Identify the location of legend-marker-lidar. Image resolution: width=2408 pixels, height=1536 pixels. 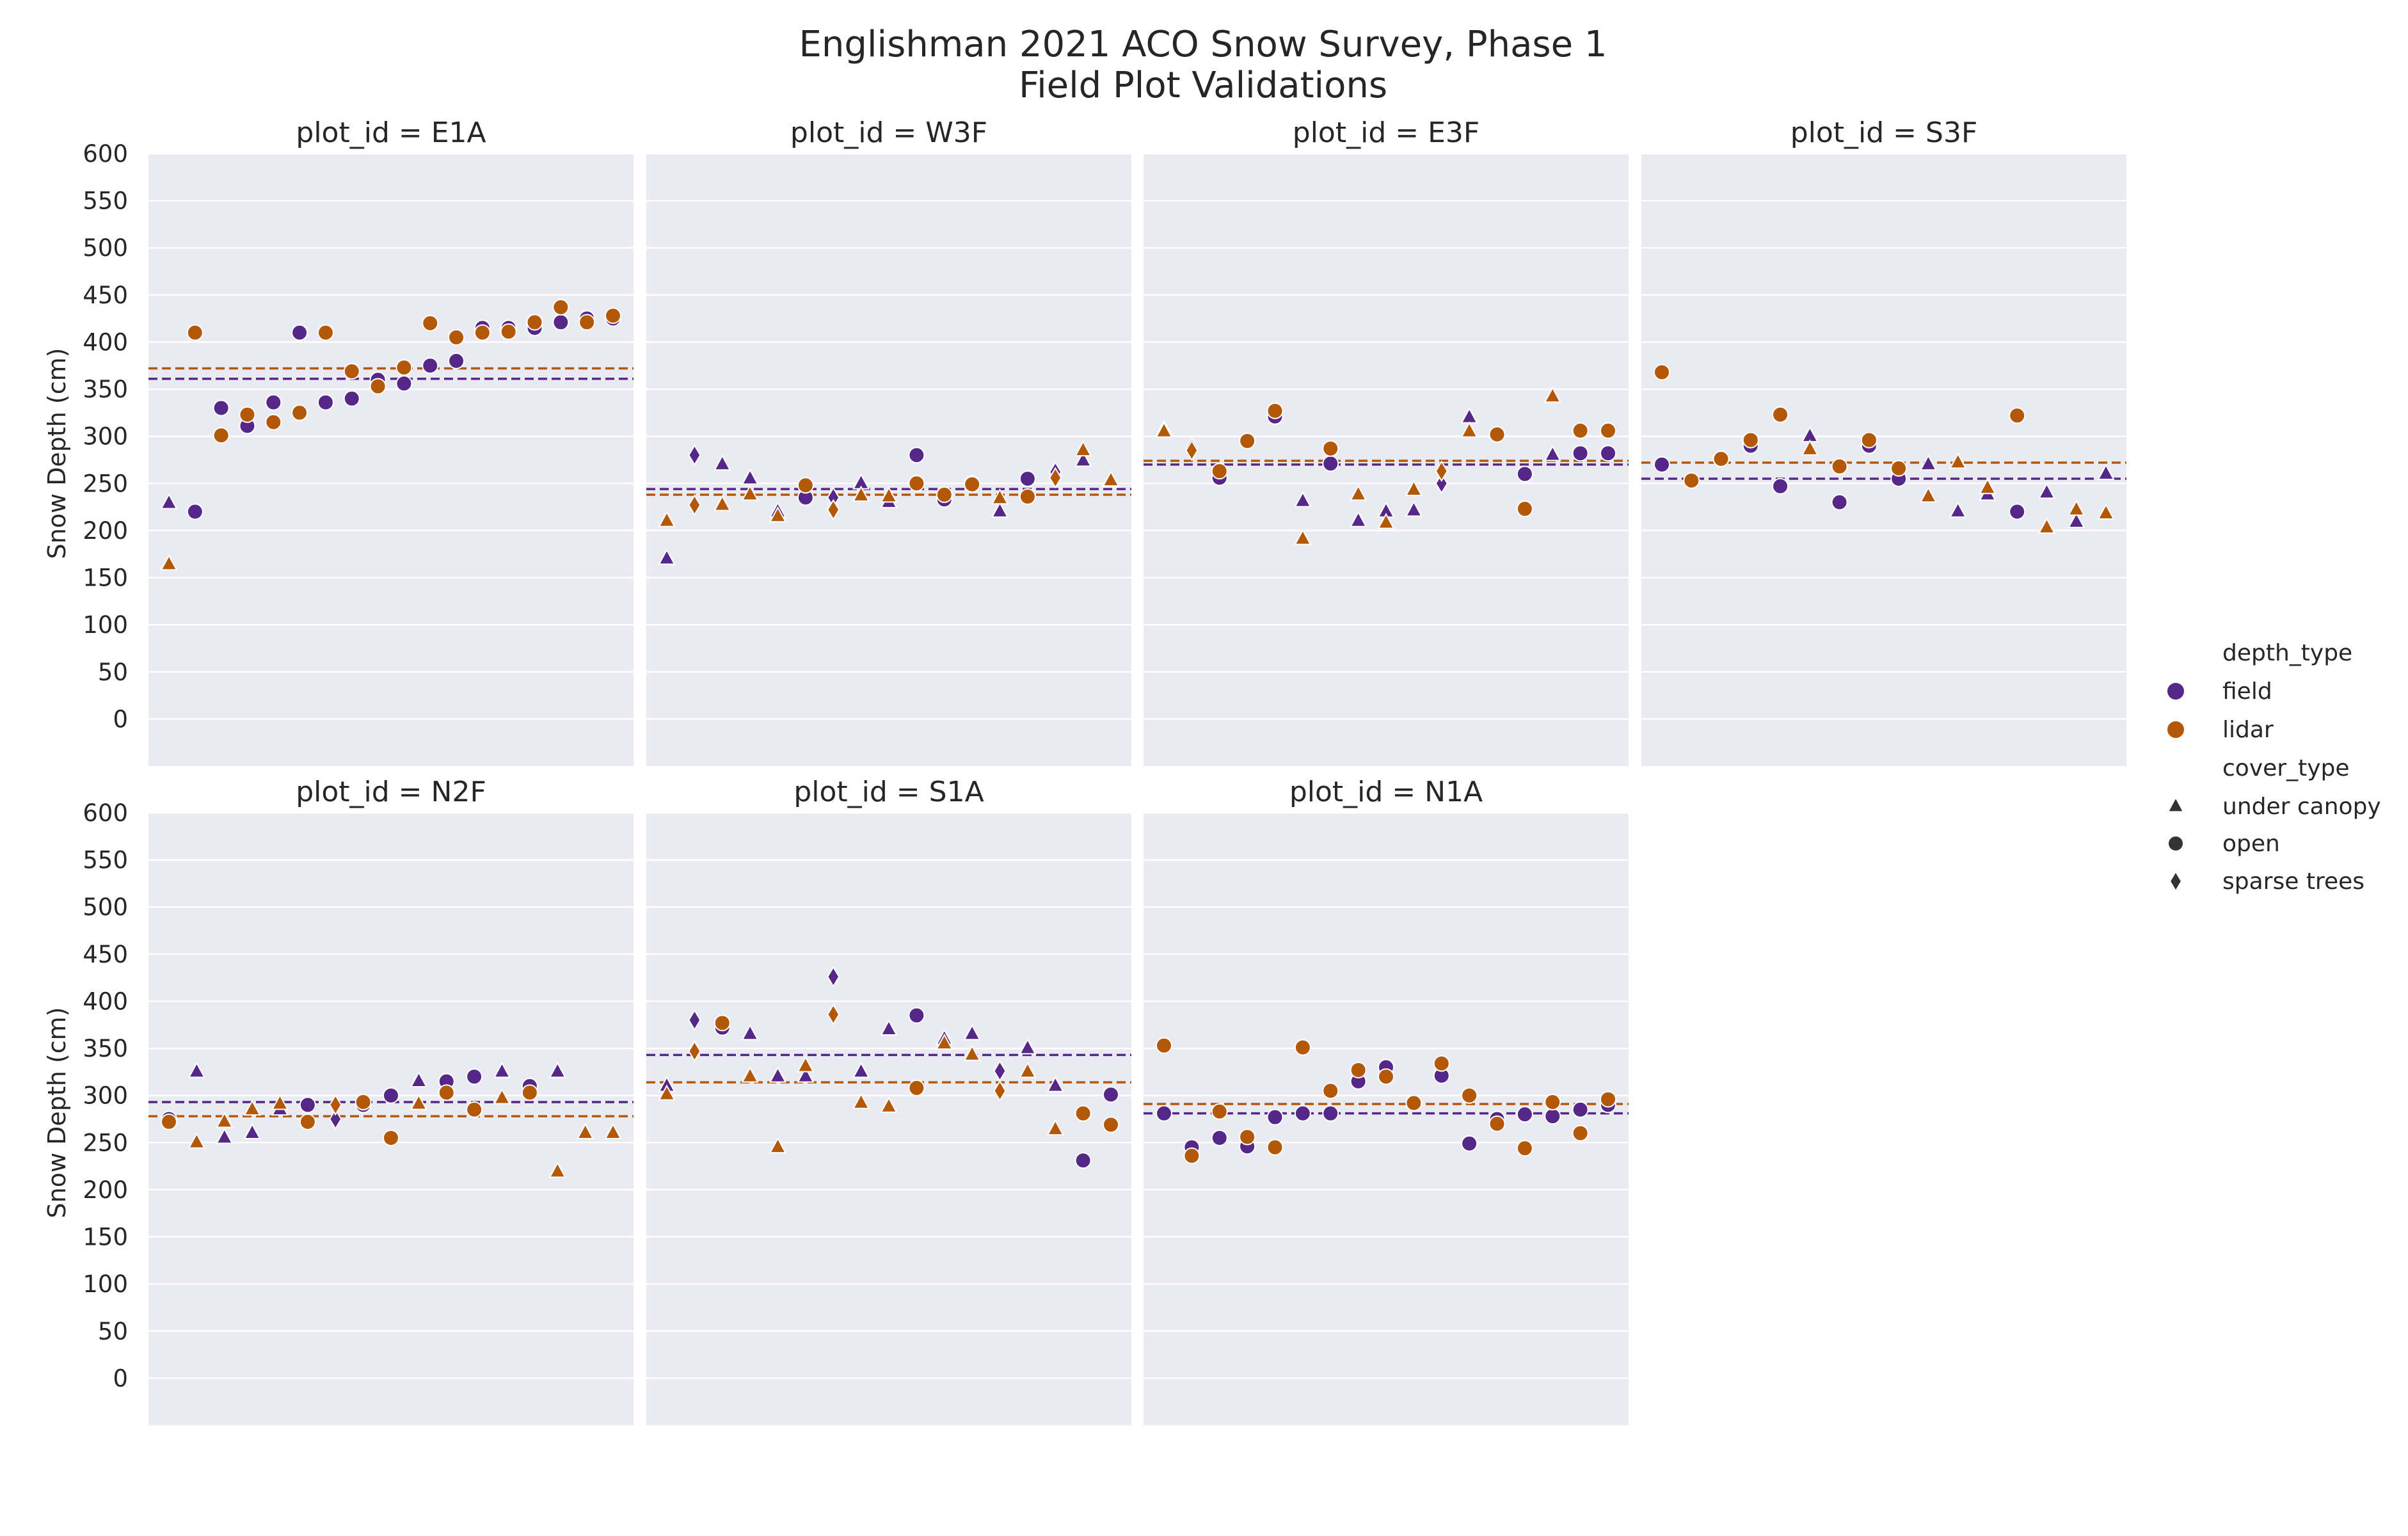
(2175, 729).